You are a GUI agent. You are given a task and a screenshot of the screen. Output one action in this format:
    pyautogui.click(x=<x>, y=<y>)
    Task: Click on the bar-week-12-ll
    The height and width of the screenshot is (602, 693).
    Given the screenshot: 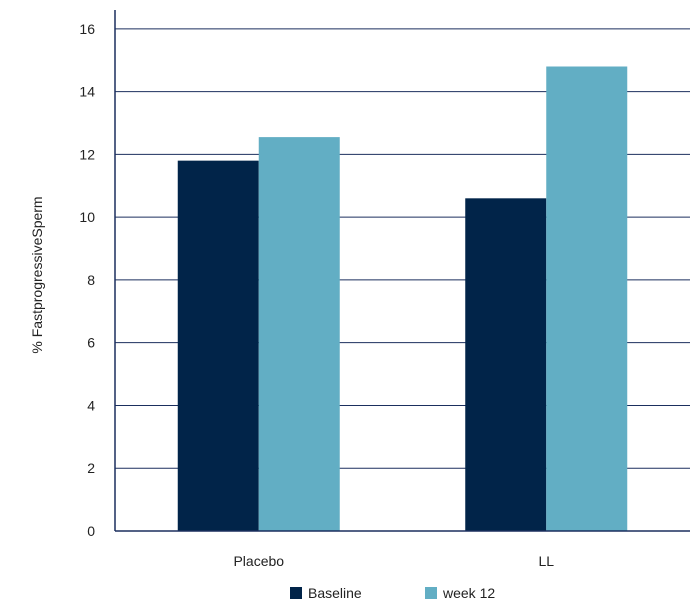 What is the action you would take?
    pyautogui.click(x=587, y=299)
    